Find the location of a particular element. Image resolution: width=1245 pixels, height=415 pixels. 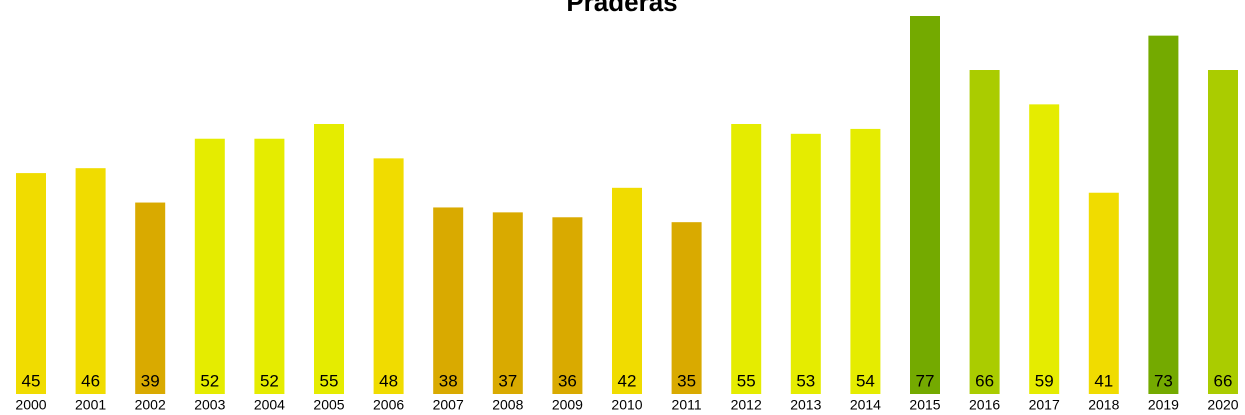

x-tick-label: 2001 is located at coordinates (90, 405).